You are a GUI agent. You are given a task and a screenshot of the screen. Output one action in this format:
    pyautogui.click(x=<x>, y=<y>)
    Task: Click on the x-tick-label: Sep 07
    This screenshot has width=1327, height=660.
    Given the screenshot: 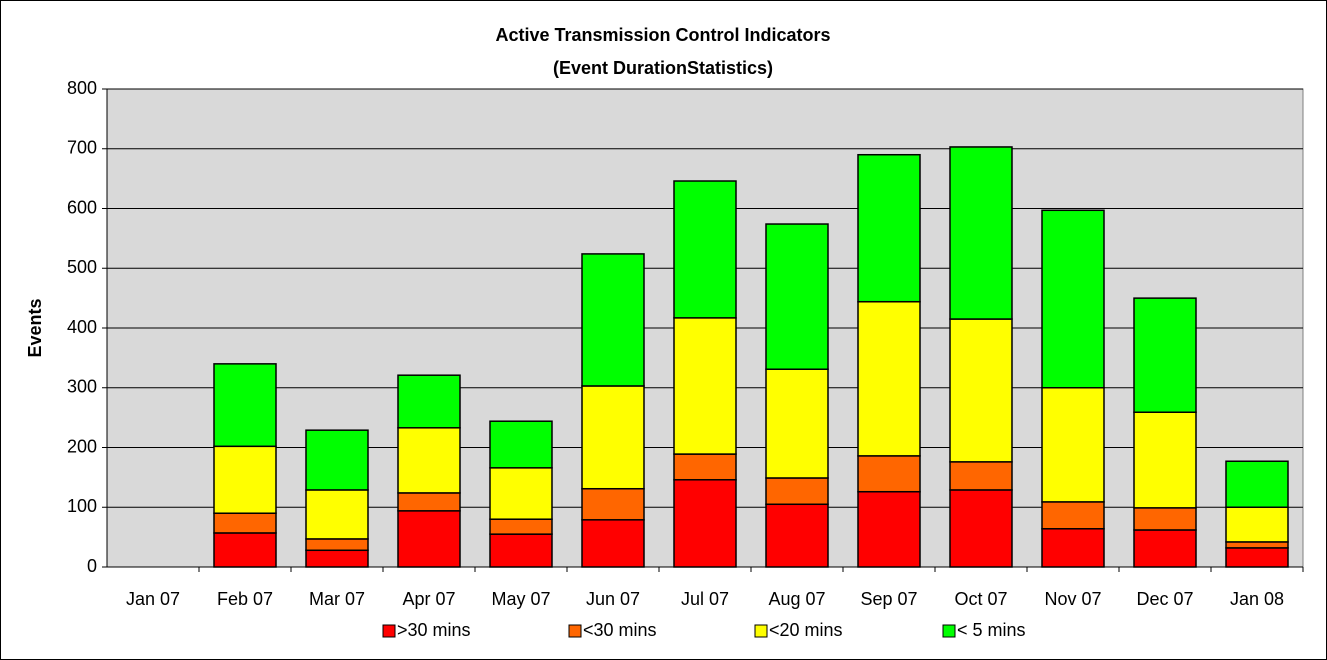 What is the action you would take?
    pyautogui.click(x=888, y=599)
    